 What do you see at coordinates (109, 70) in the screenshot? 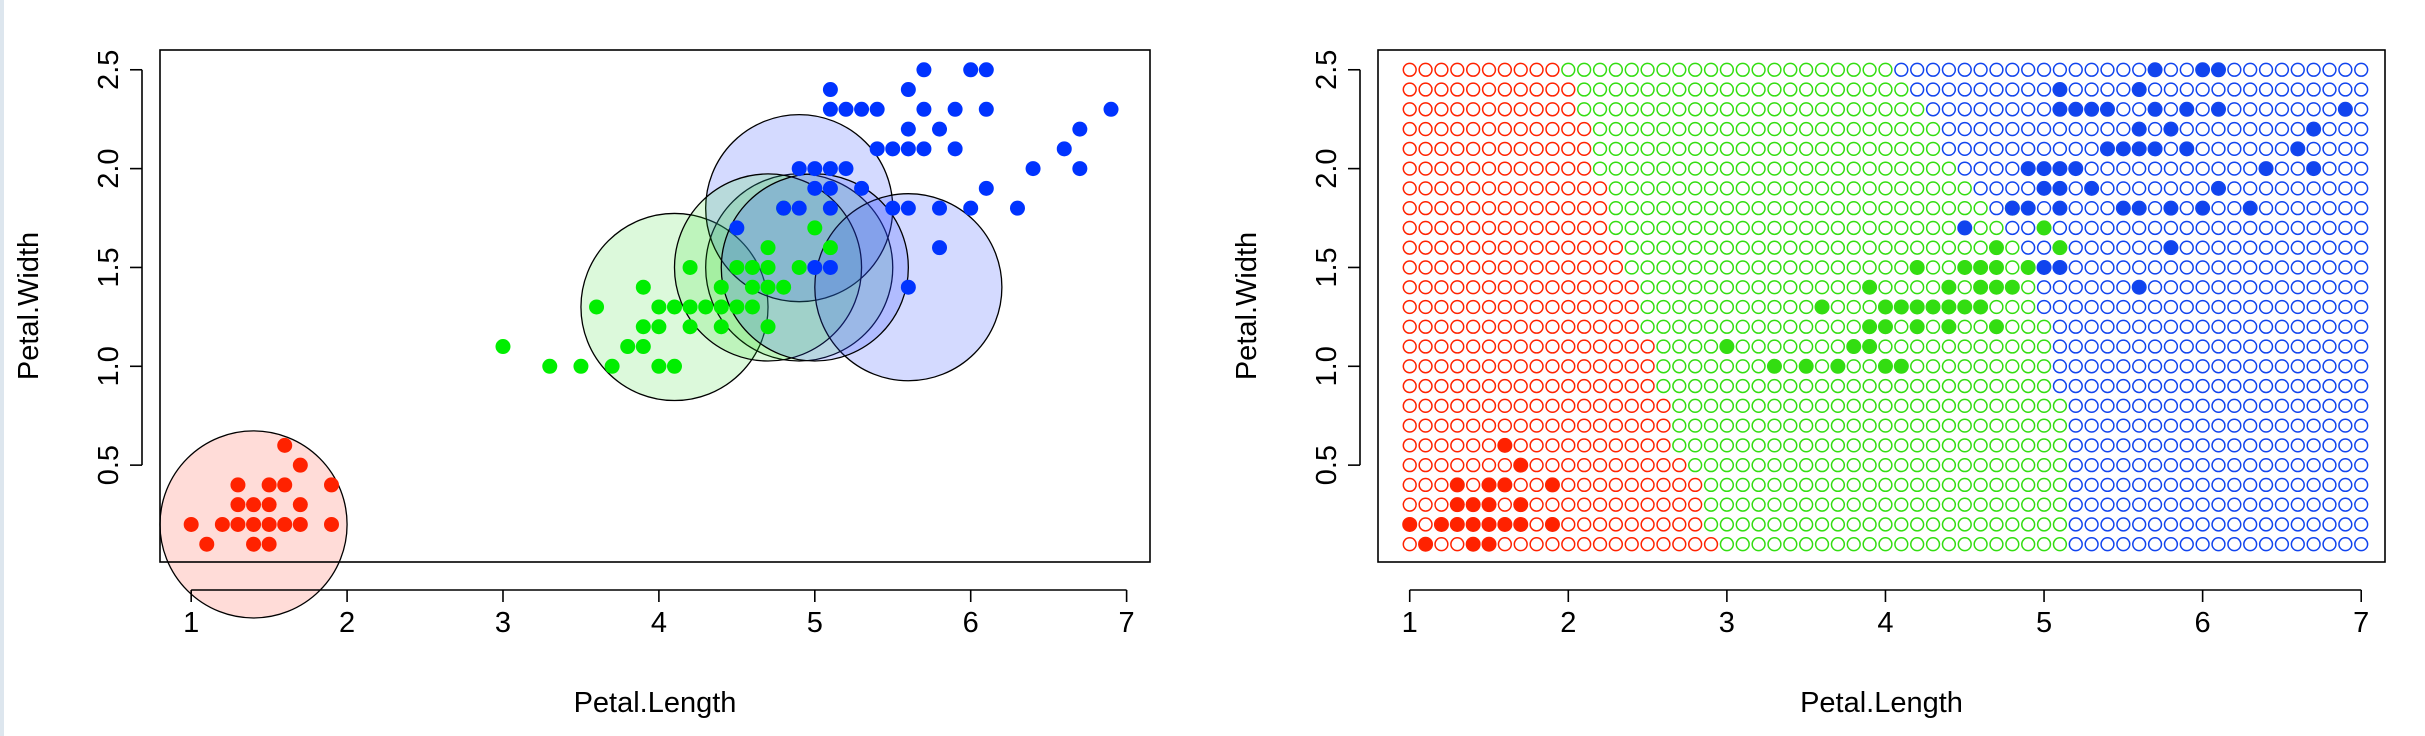
I see `y-tick-label: 2.5` at bounding box center [109, 70].